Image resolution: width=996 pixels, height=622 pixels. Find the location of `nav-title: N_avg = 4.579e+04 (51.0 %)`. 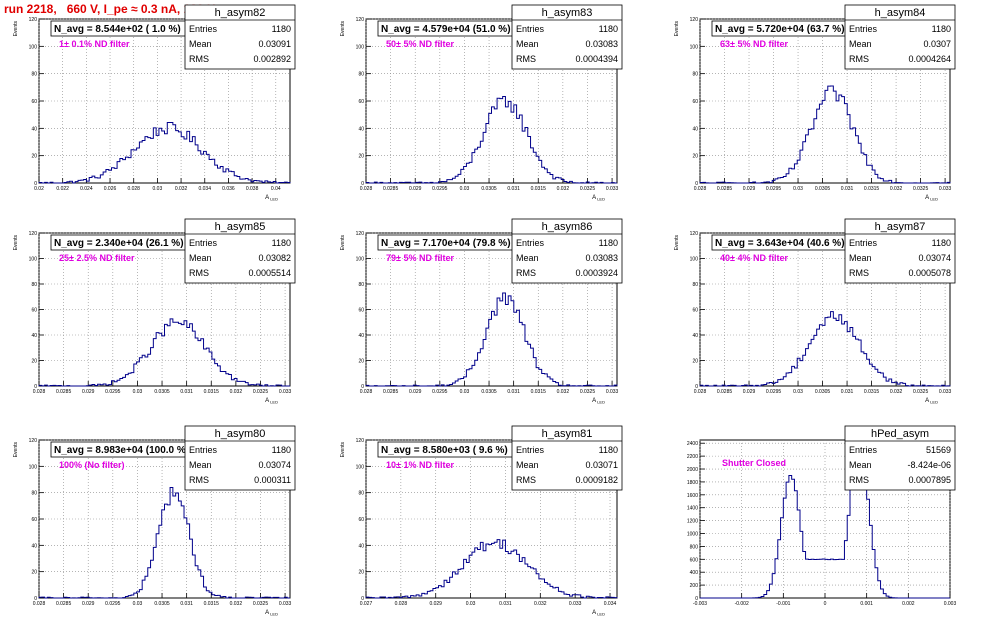

nav-title: N_avg = 4.579e+04 (51.0 %) is located at coordinates (446, 29).